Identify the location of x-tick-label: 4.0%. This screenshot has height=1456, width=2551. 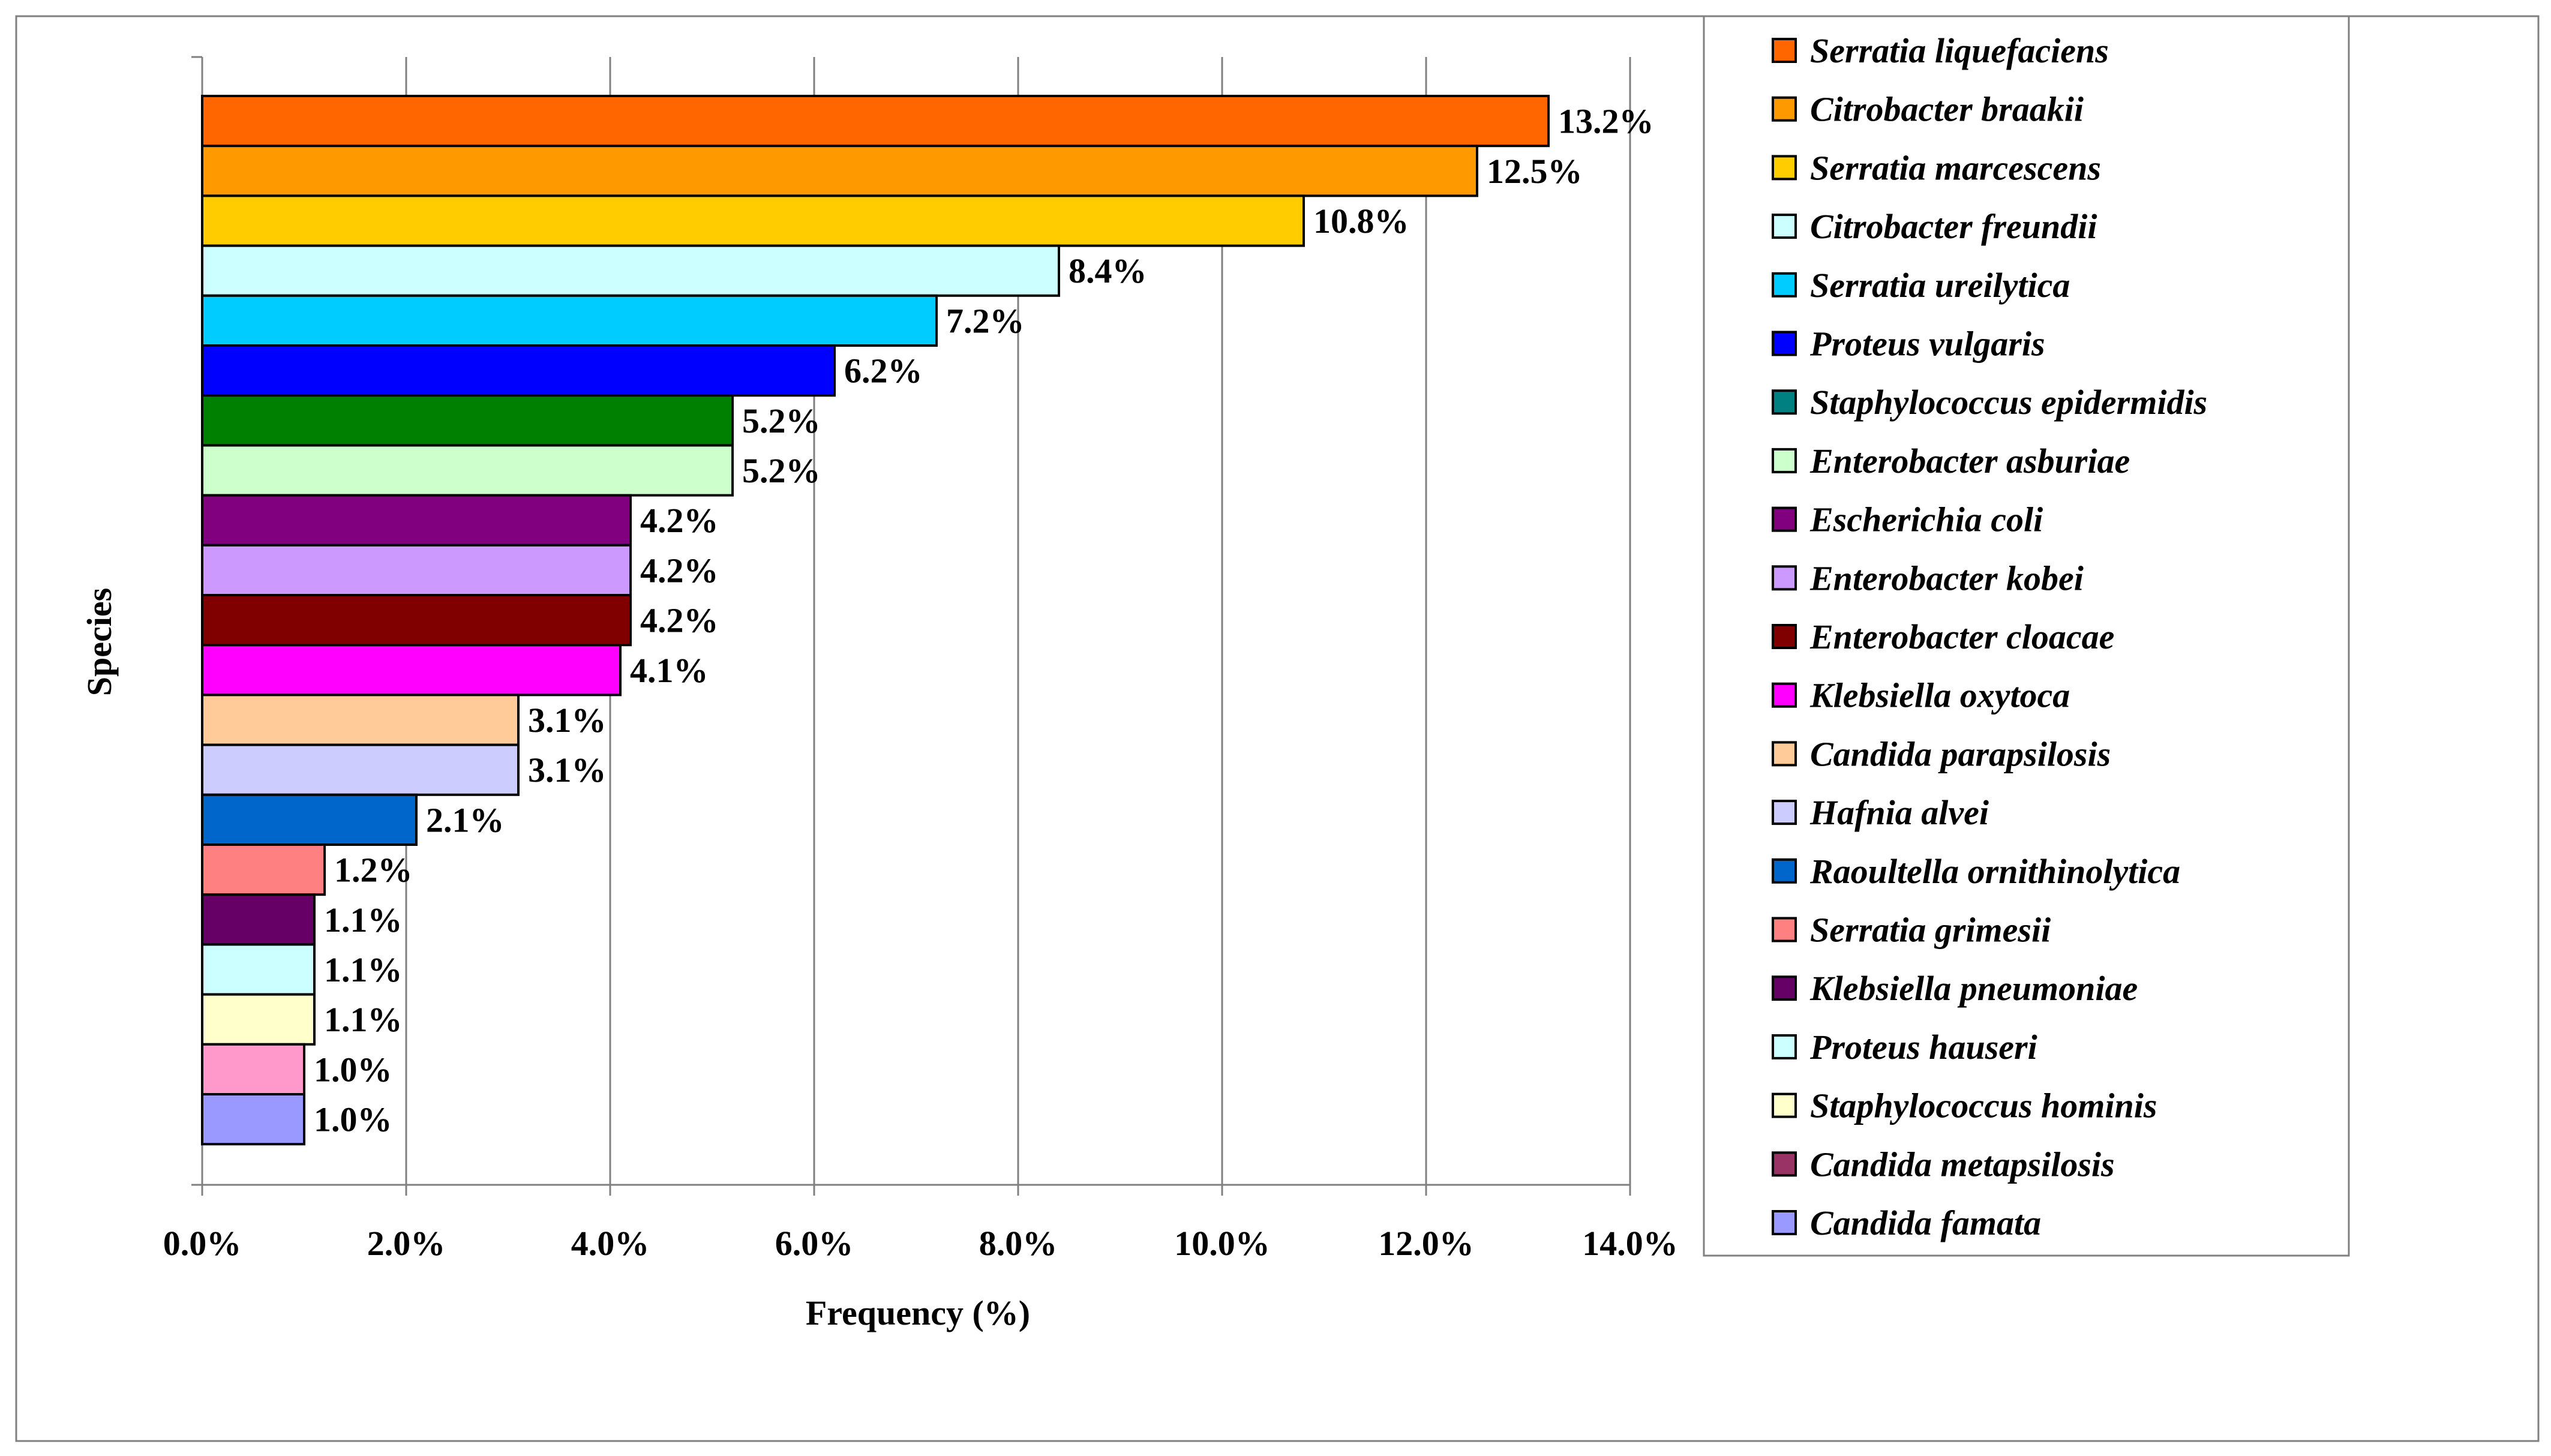
(610, 1243).